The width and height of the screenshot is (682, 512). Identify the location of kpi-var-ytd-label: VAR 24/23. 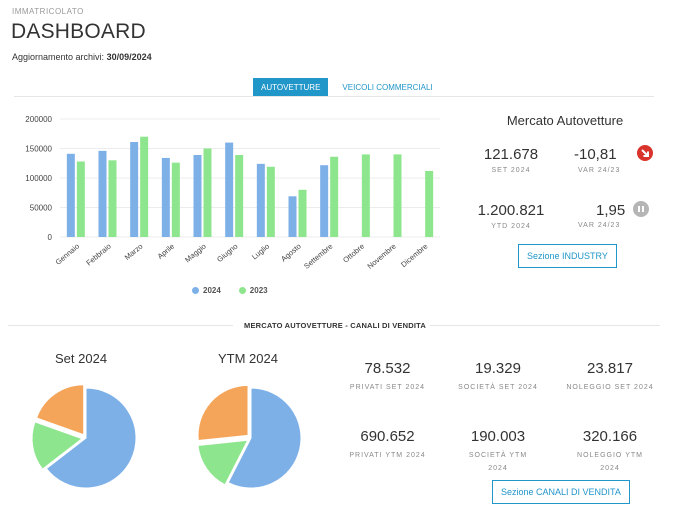
(599, 225).